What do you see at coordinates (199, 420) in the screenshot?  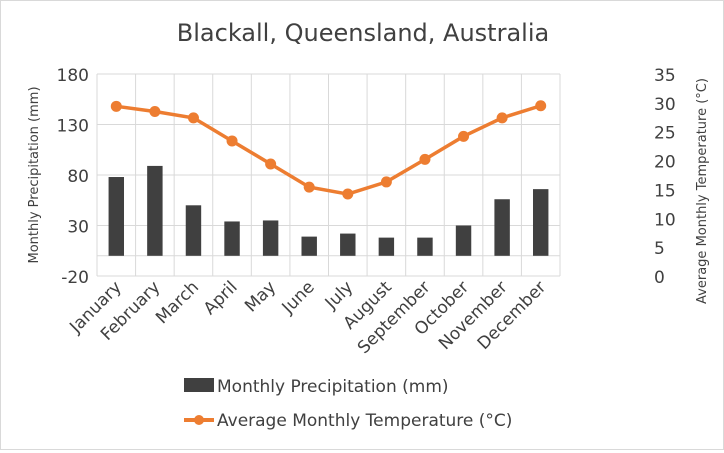 I see `legend-swatch-temperature-marker` at bounding box center [199, 420].